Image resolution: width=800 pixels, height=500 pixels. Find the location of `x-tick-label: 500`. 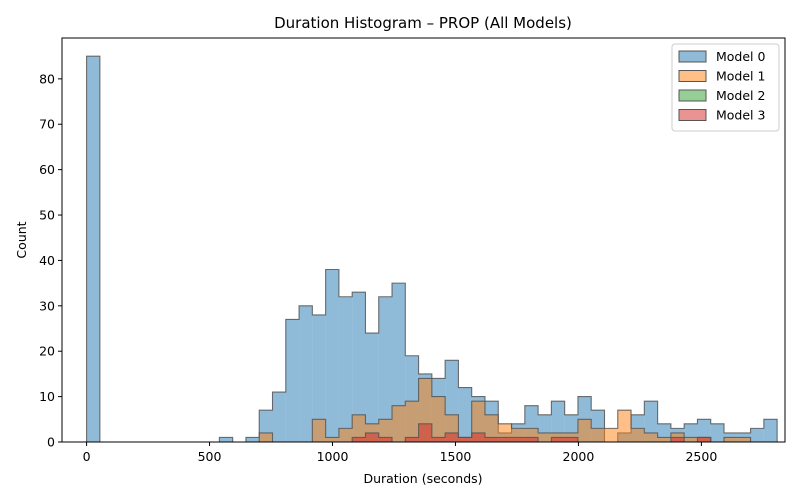

x-tick-label: 500 is located at coordinates (210, 456).